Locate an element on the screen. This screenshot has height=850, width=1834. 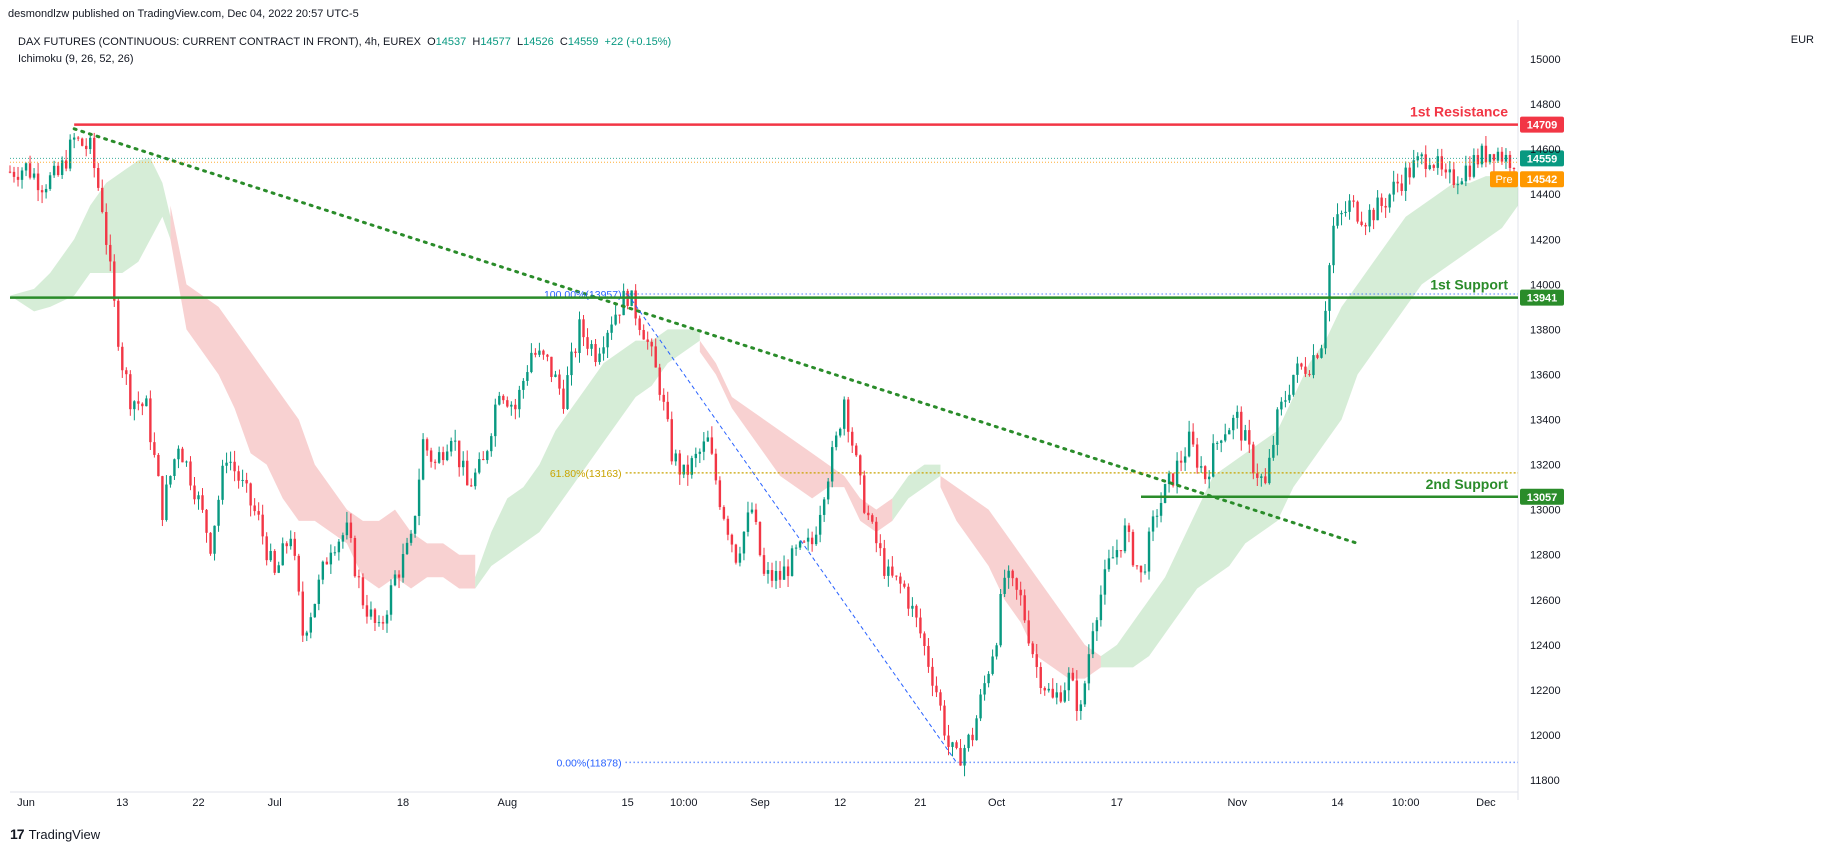
ohlc-low: 14526 is located at coordinates (538, 42).